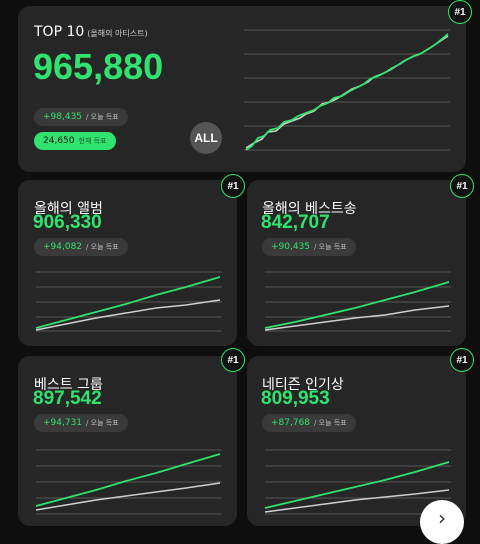 The height and width of the screenshot is (544, 480). I want to click on top10-title: TOP 10 (올해의 아티스트), so click(91, 32).